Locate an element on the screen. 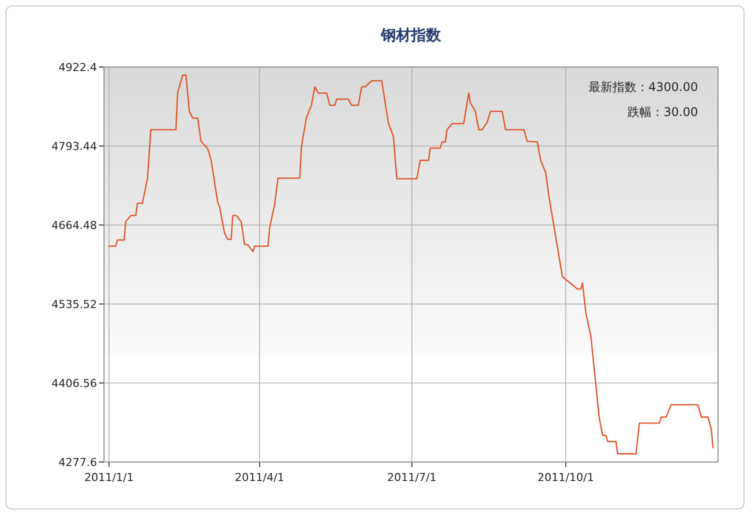 The width and height of the screenshot is (752, 517). ytick-label: 4406.56 is located at coordinates (74, 383).